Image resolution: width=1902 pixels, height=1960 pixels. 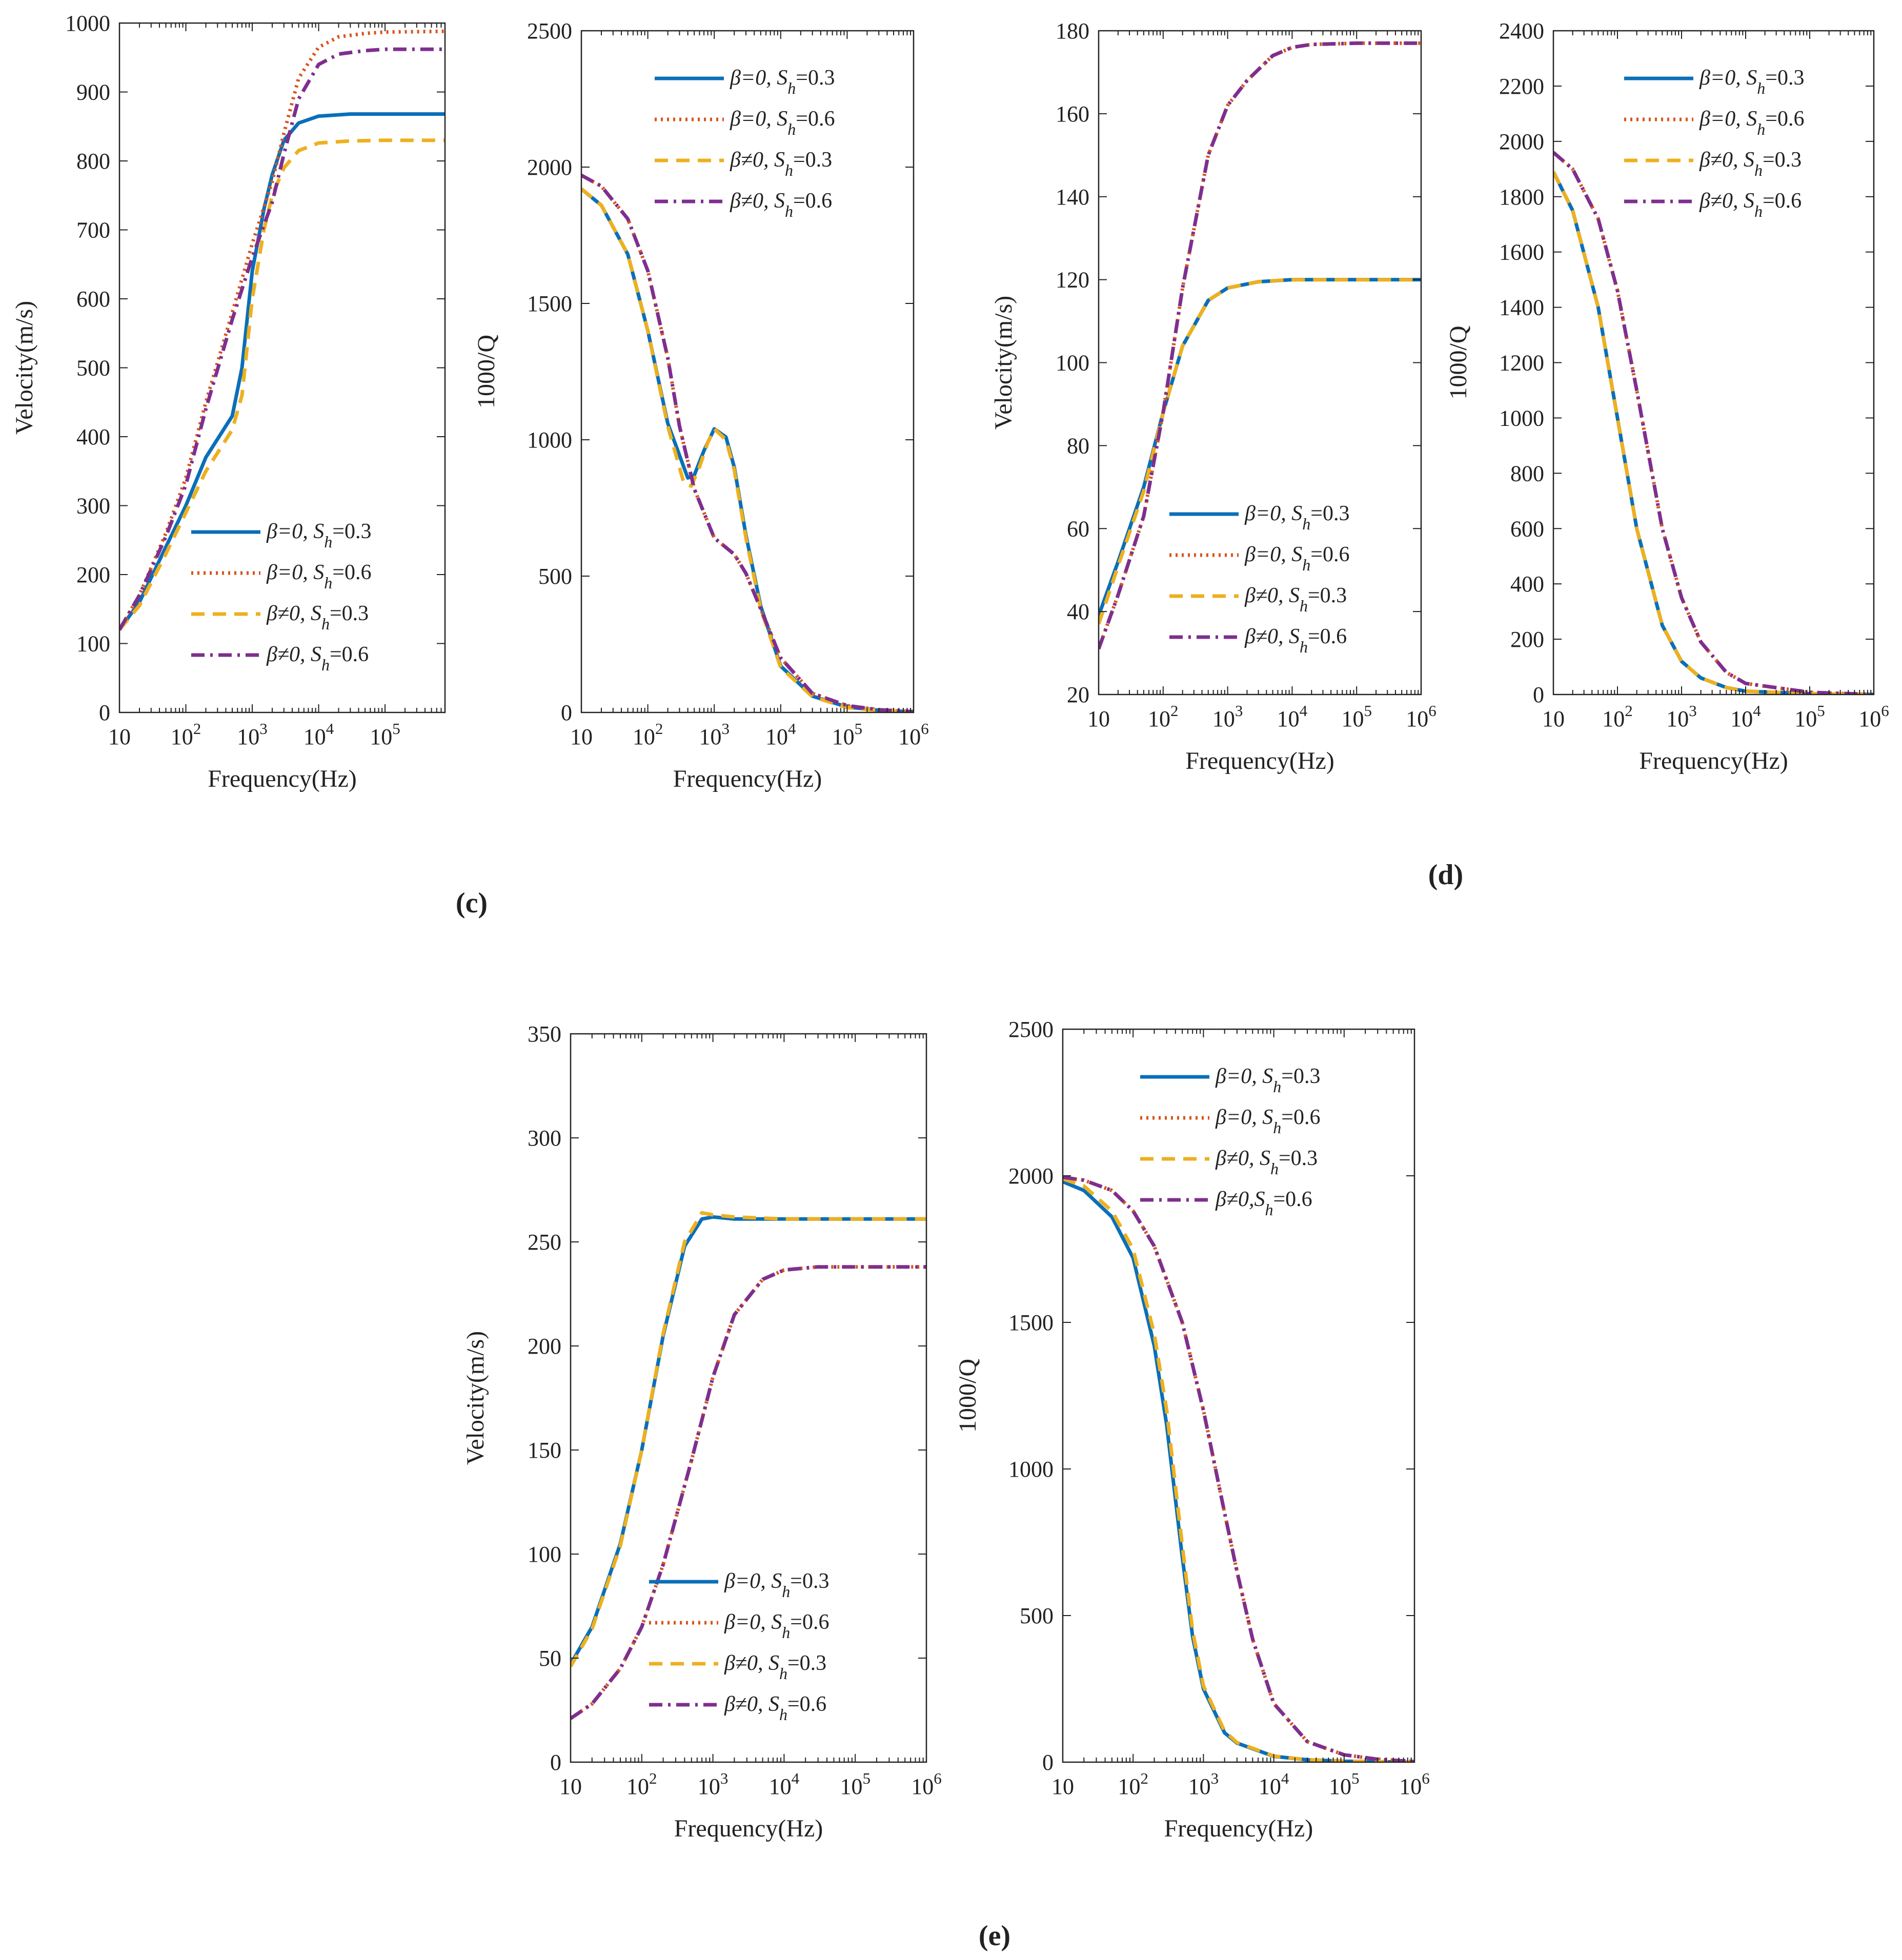 What do you see at coordinates (1240, 1199) in the screenshot?
I see `legend-label-main: β≠0,S` at bounding box center [1240, 1199].